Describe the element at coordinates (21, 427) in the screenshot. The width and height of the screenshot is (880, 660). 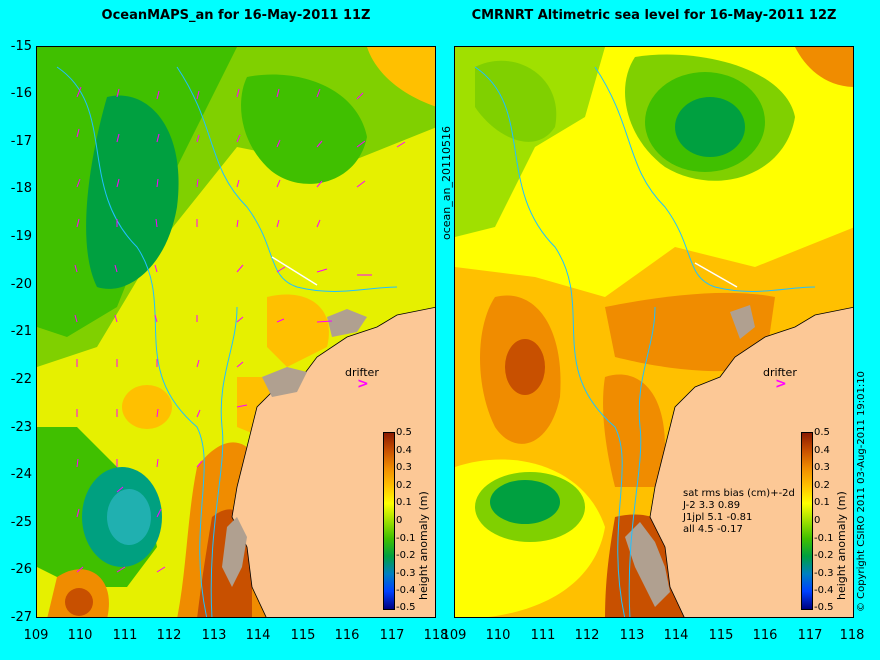
I see `y-tick: -23` at that location.